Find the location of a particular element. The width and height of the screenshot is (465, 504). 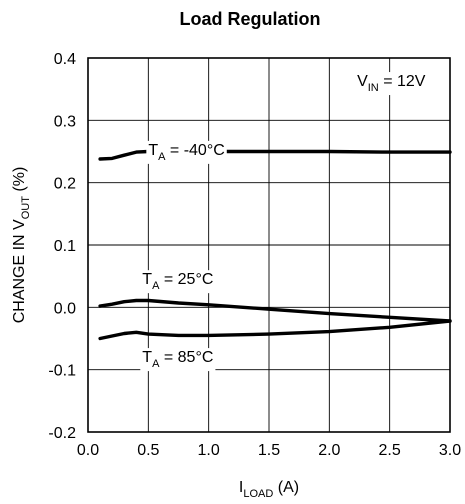

y-tick-label: 0.3 is located at coordinates (65, 121).